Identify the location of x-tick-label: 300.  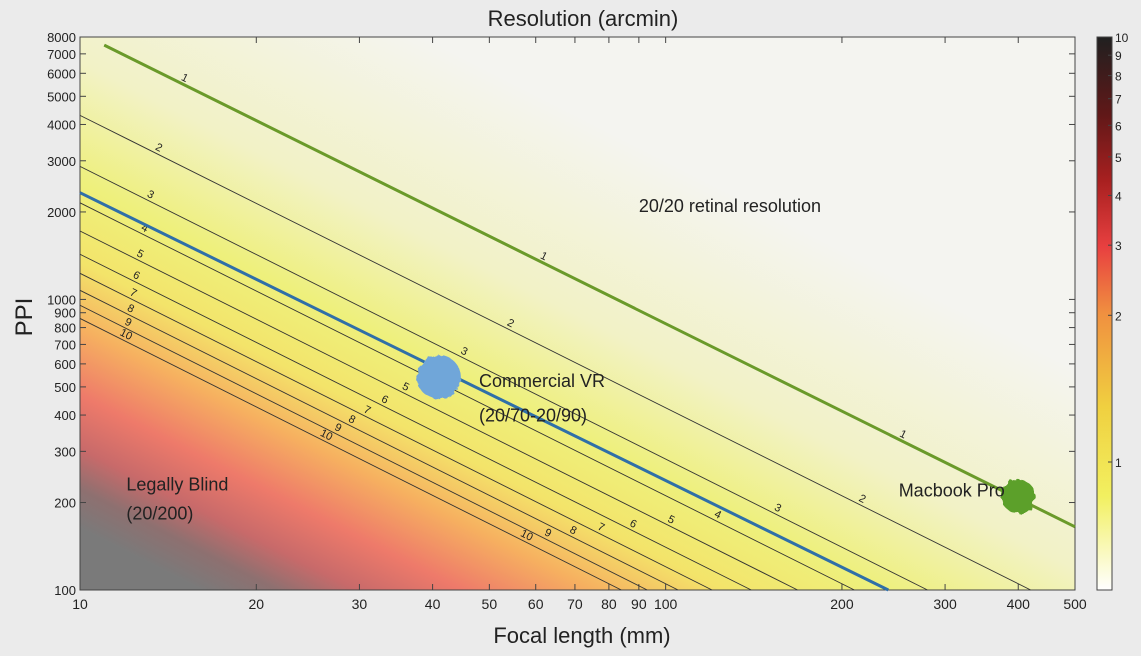
(945, 604).